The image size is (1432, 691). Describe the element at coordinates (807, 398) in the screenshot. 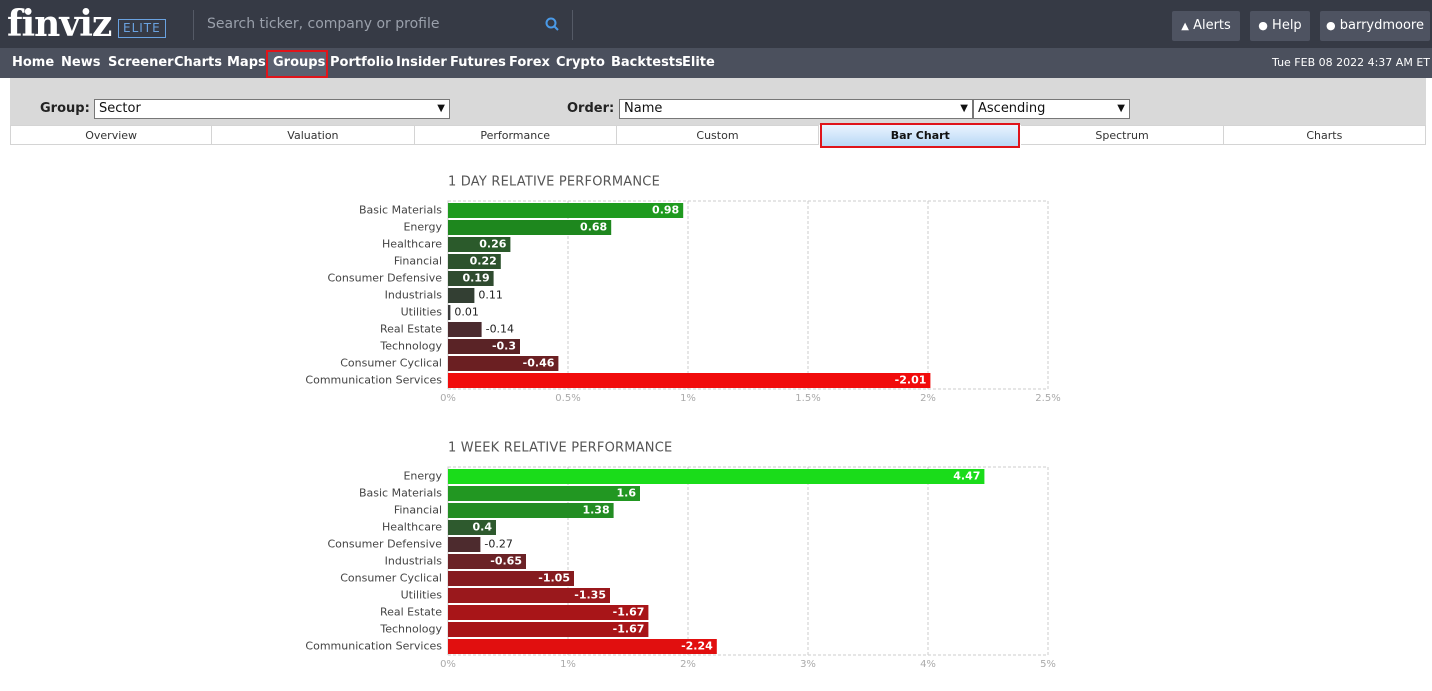

I see `x-tick-label: 1.5%` at that location.